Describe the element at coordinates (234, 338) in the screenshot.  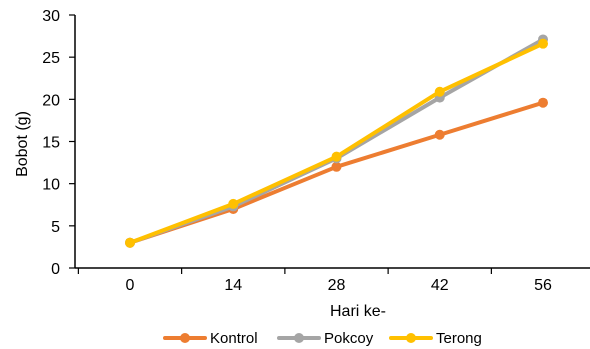
I see `legend-label: Kontrol` at that location.